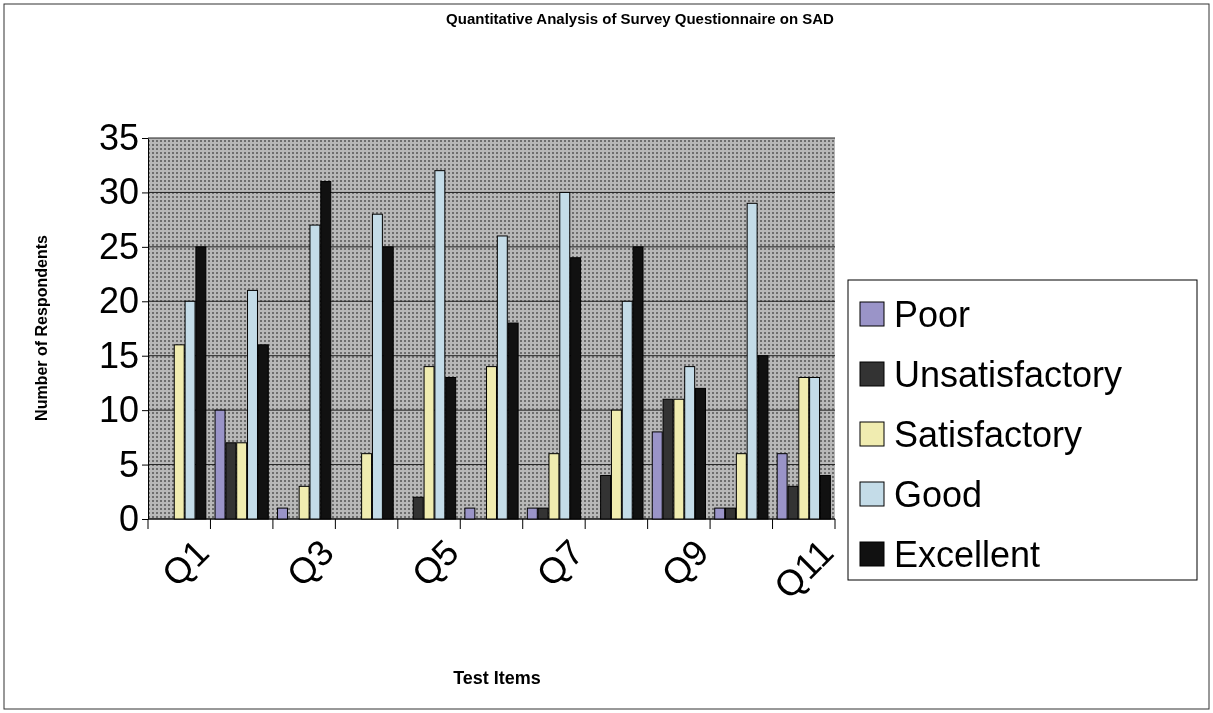  Describe the element at coordinates (804, 569) in the screenshot. I see `x-tick-label: Q11` at that location.